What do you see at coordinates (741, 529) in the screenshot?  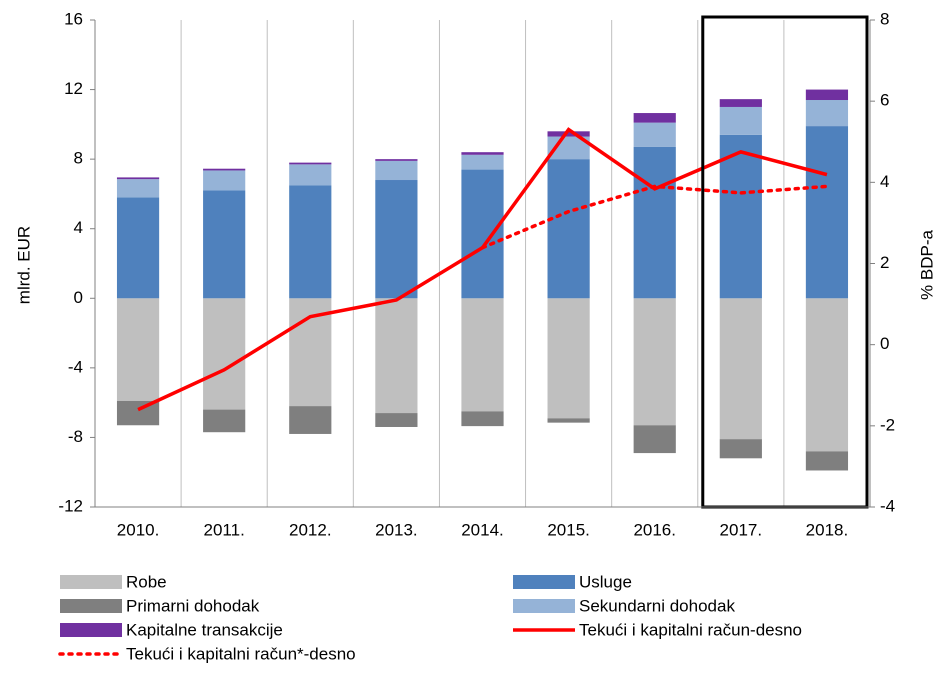 I see `x-tick-label: 2017.` at bounding box center [741, 529].